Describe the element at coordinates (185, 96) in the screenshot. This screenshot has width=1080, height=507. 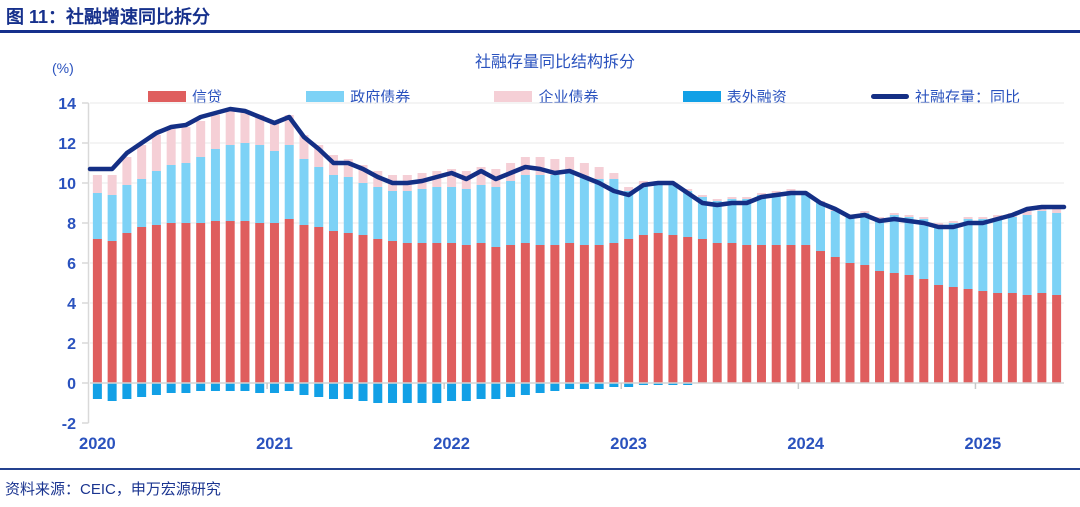
I see `legend-item-credit: 信贷` at that location.